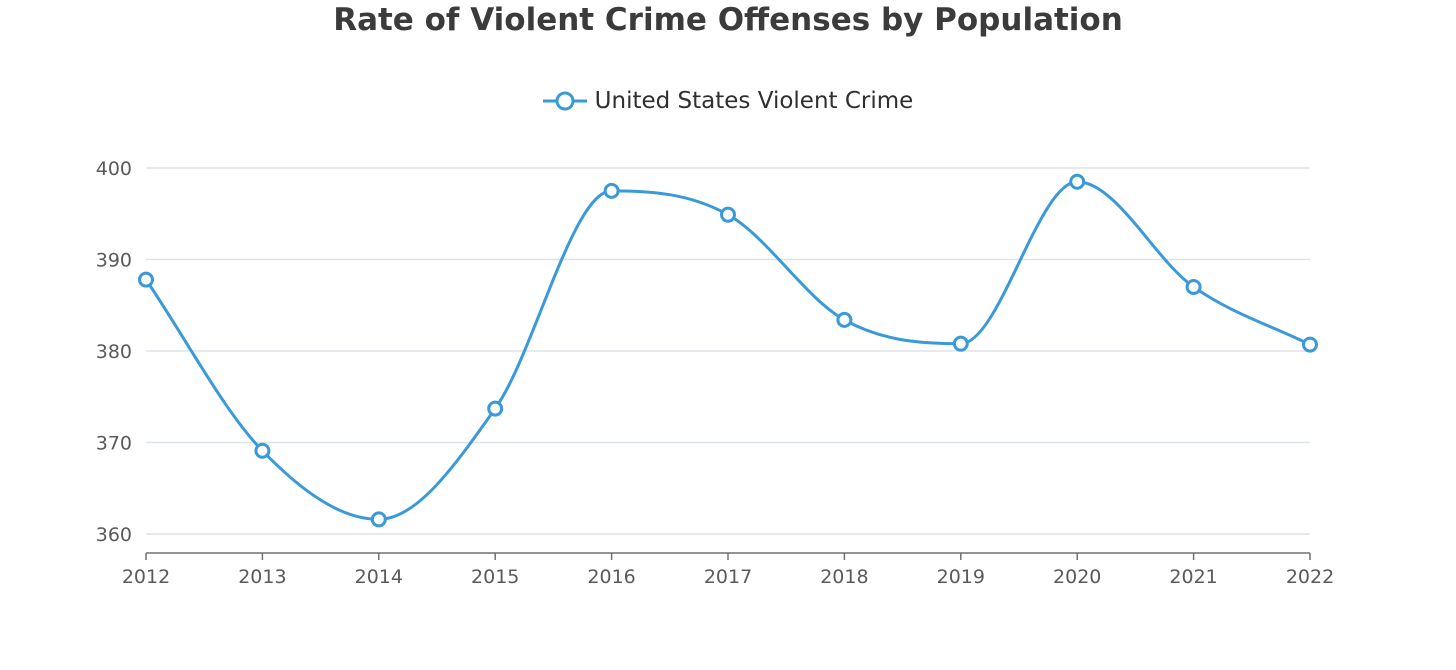 The height and width of the screenshot is (670, 1456). What do you see at coordinates (114, 261) in the screenshot?
I see `y-tick-label: 390` at bounding box center [114, 261].